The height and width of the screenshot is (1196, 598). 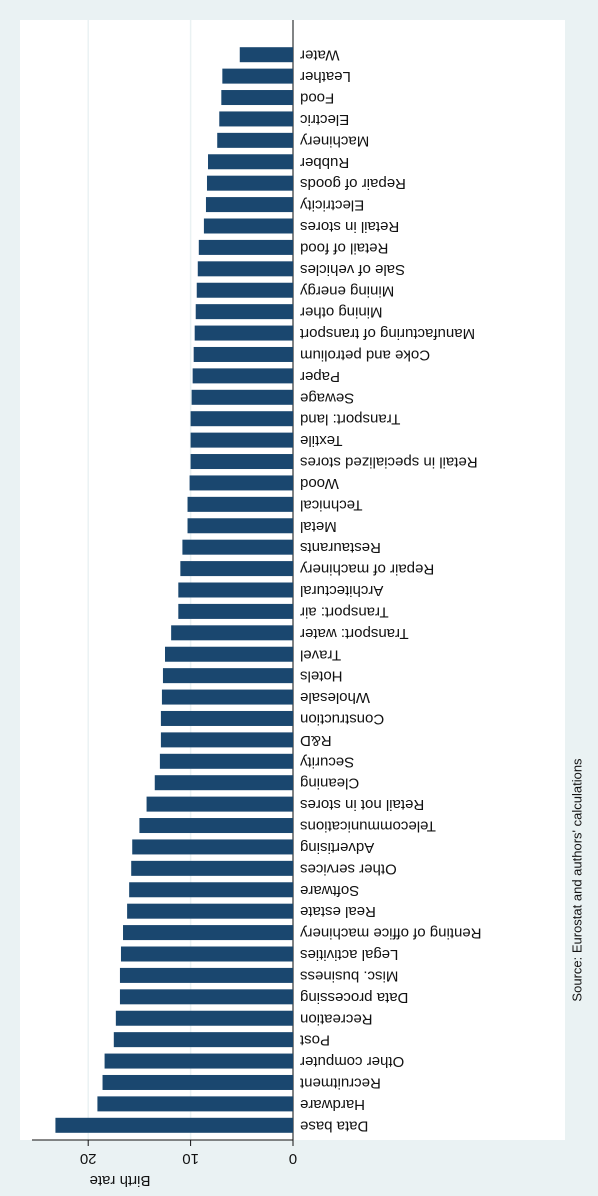 What do you see at coordinates (347, 290) in the screenshot?
I see `category-label: Mining energy` at bounding box center [347, 290].